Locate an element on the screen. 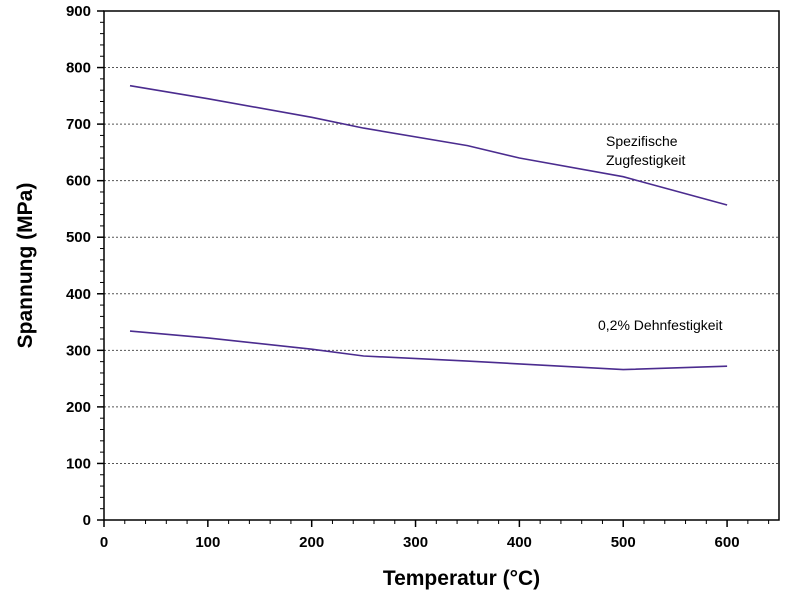 The height and width of the screenshot is (590, 785). x-tick-label-600: 600 is located at coordinates (727, 542).